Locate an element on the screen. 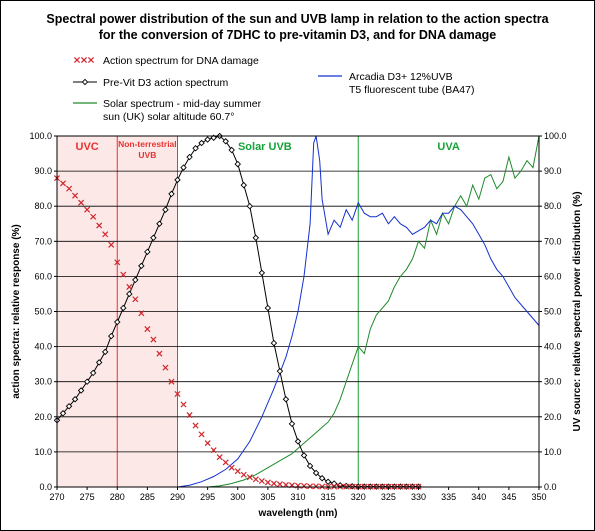 The height and width of the screenshot is (531, 595). x-tick-label-10: 320 is located at coordinates (358, 497).